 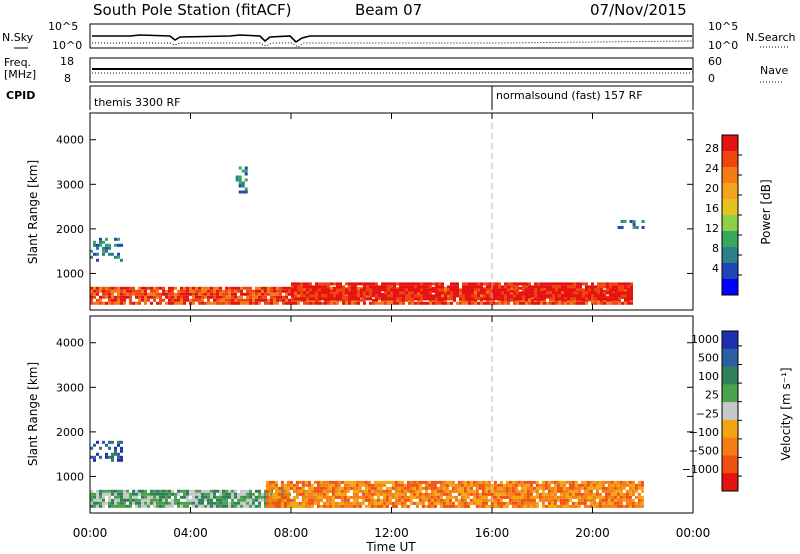 I want to click on nsearch-tick-top: 10^5, so click(x=723, y=26).